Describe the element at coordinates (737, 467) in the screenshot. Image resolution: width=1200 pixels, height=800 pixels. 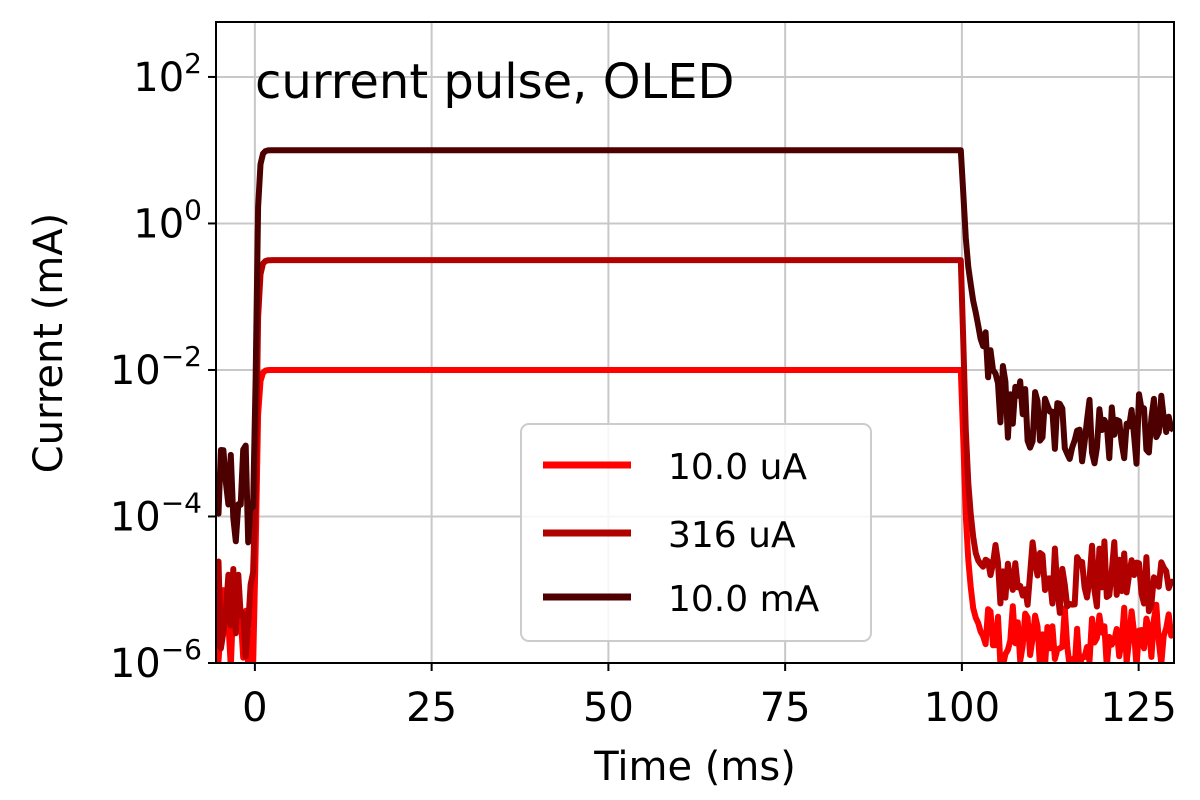
I see `legend-label-0: 10.0 uA` at that location.